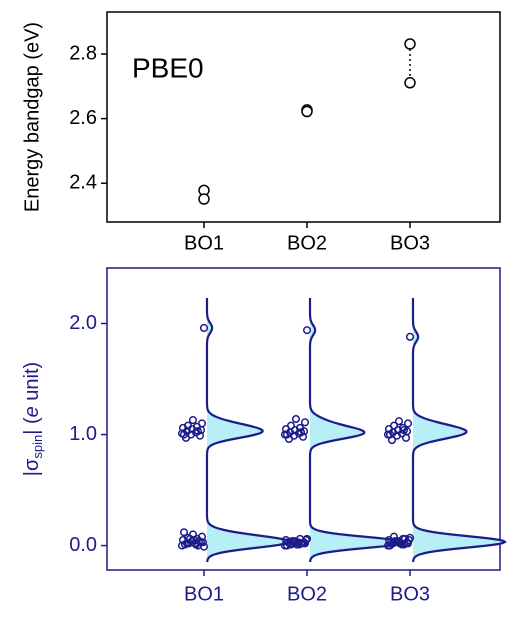 The height and width of the screenshot is (617, 527). I want to click on y-tick-label: 0.0, so click(83, 545).